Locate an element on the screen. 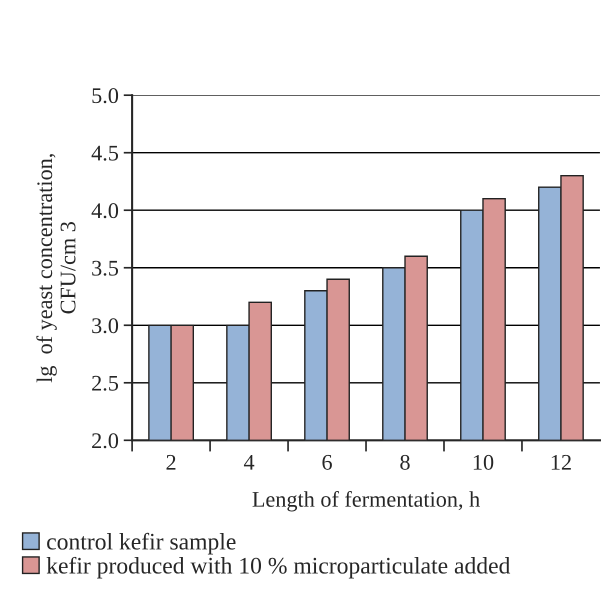 This screenshot has width=606, height=595. y-tick-label: 3.0 is located at coordinates (105, 326).